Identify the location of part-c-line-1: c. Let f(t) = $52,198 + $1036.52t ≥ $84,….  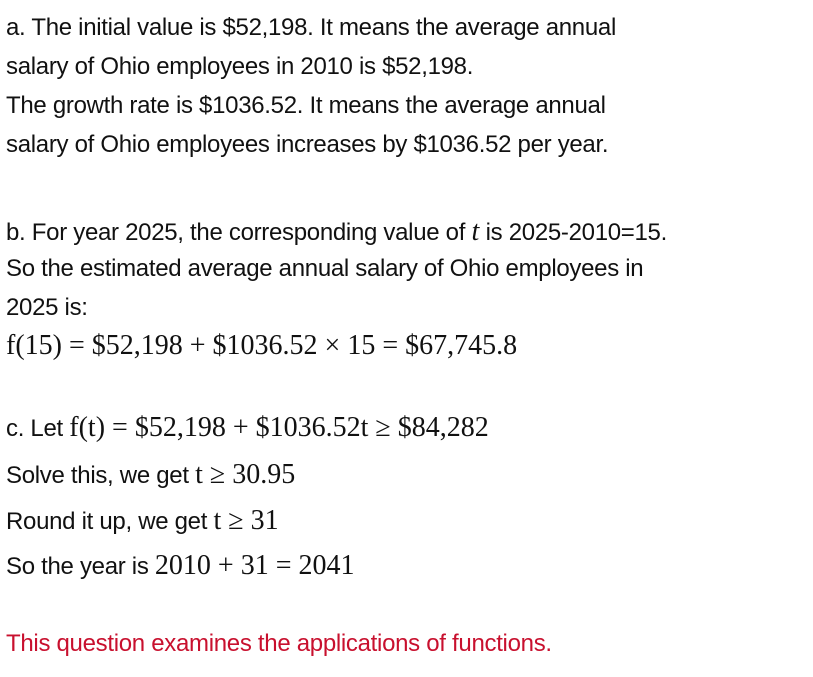
(247, 428).